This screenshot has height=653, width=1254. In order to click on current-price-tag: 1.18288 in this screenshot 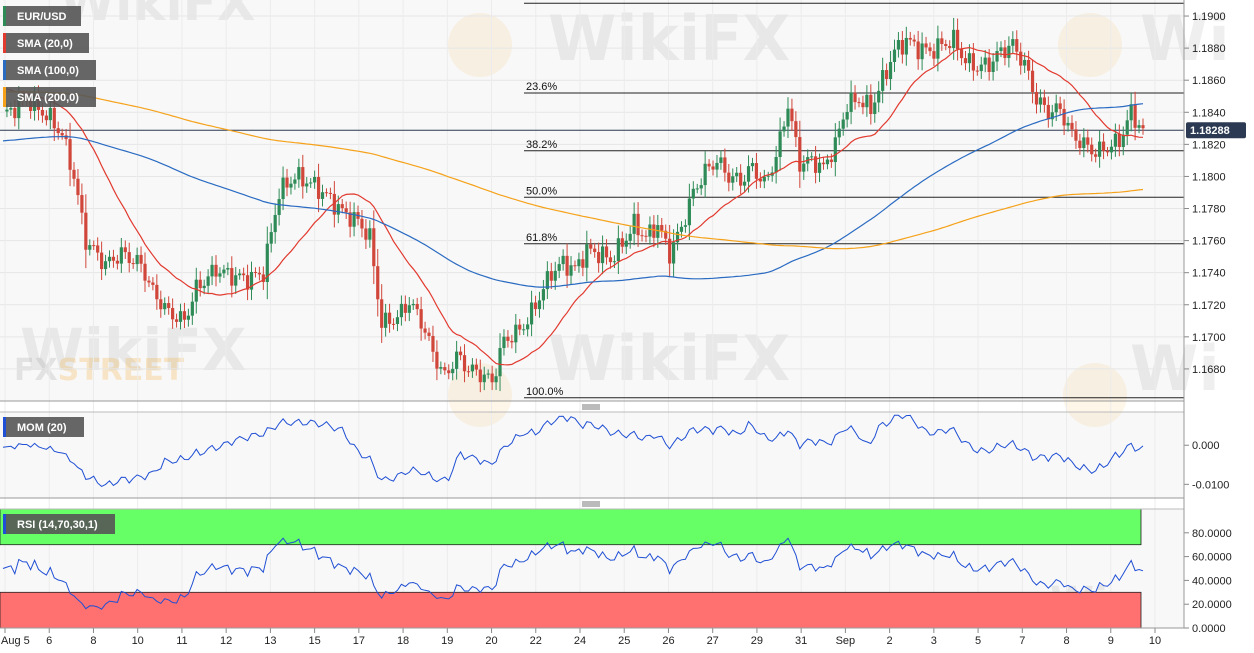, I will do `click(1216, 130)`.